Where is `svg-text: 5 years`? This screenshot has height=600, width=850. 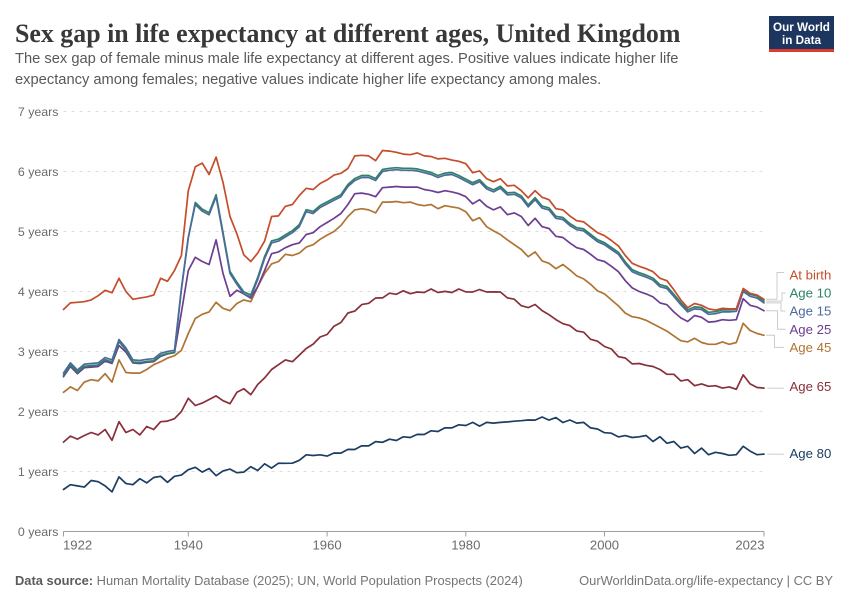 svg-text: 5 years is located at coordinates (38, 232).